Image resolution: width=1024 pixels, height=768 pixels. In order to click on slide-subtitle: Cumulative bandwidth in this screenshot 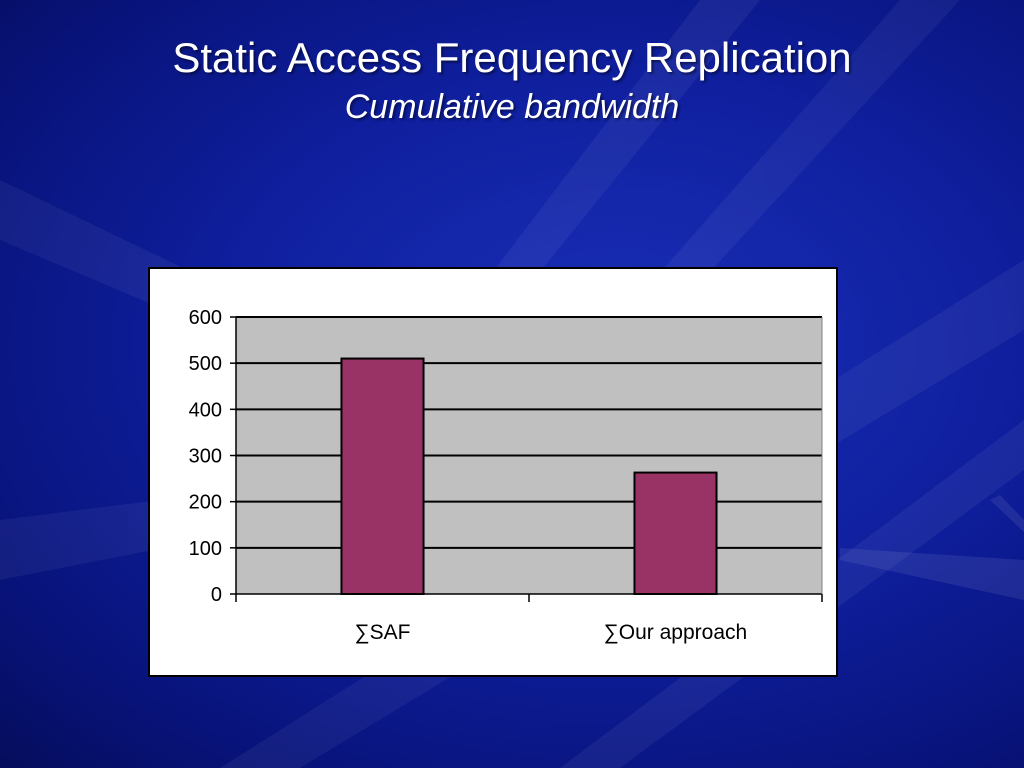, I will do `click(512, 107)`.